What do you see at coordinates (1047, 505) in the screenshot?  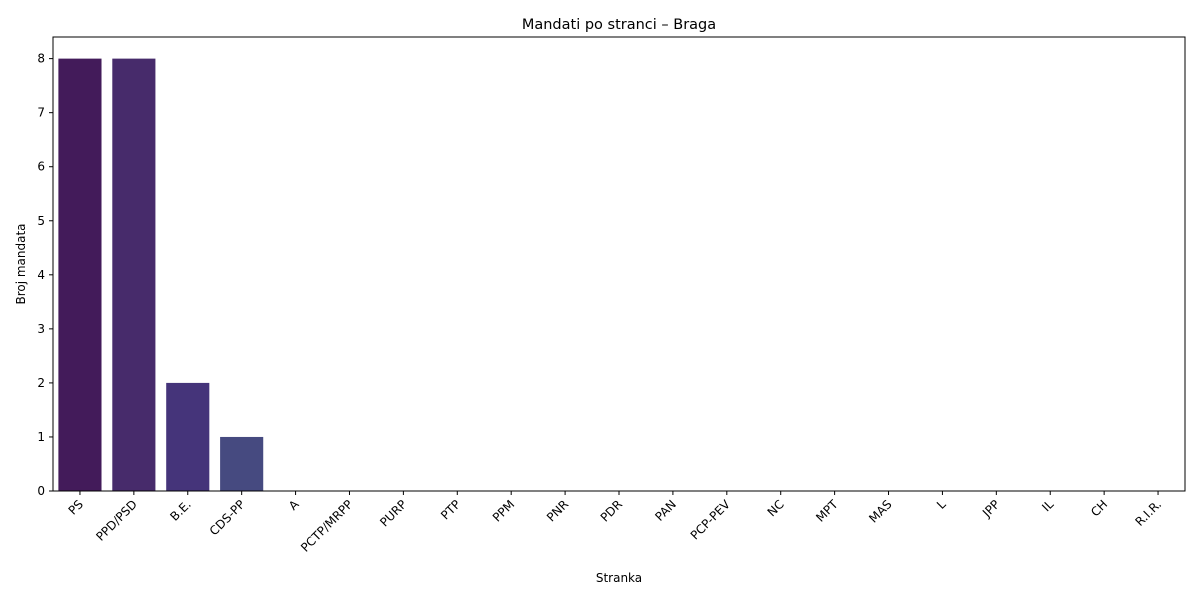 I see `x-tick-label: IL` at bounding box center [1047, 505].